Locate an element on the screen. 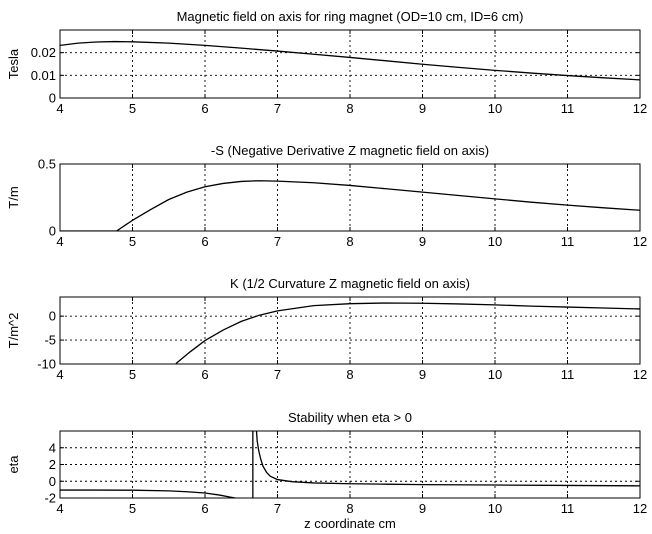 The width and height of the screenshot is (652, 534). y-axis-label: Tesla is located at coordinates (13, 63).